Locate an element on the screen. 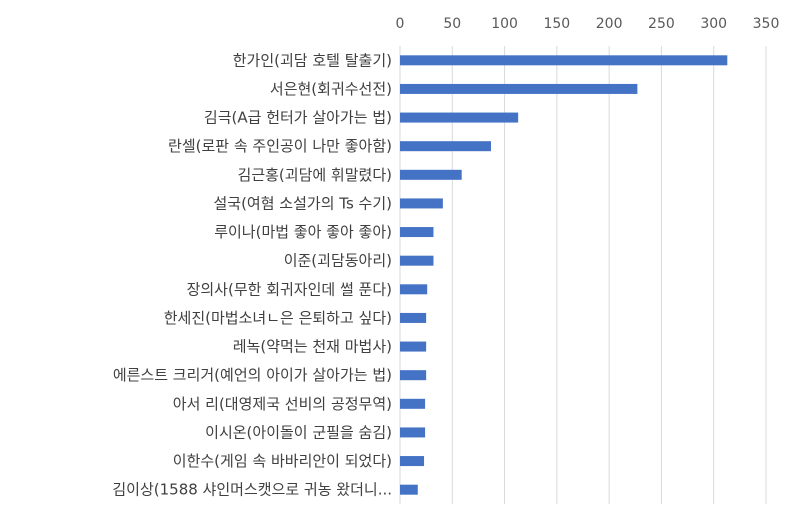  x-tick-label: 0 is located at coordinates (400, 24).